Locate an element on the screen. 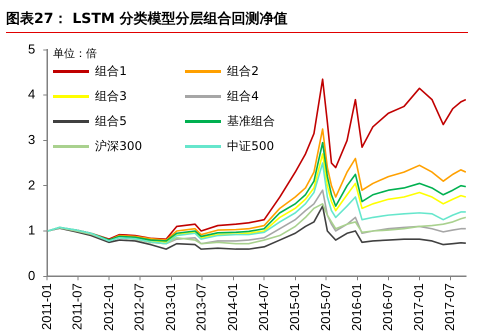 This screenshot has width=478, height=334. x-tick-label: 2016-01 is located at coordinates (356, 307).